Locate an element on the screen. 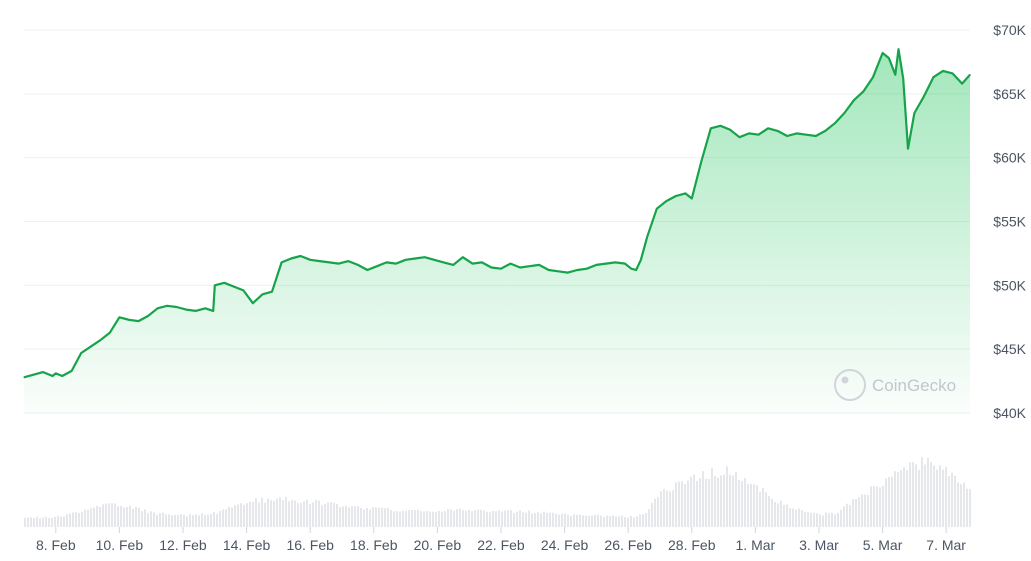 The height and width of the screenshot is (561, 1031). x-tick-label: 8. Feb is located at coordinates (56, 545).